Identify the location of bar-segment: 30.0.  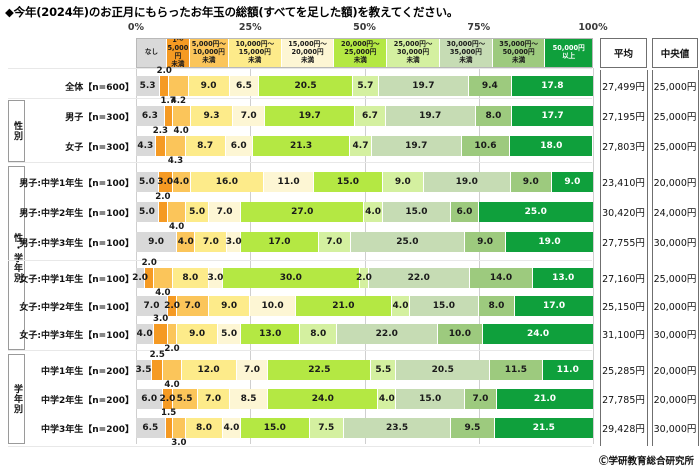
(291, 278).